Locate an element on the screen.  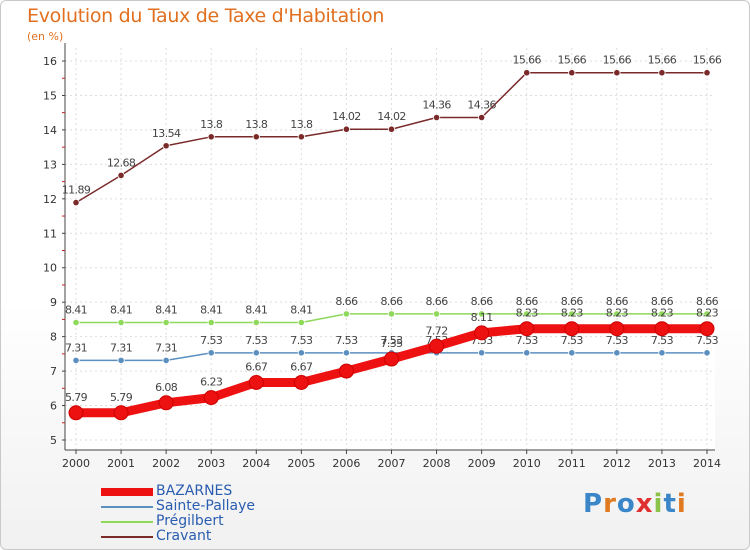
data-label-bazarnes: 6.23 is located at coordinates (211, 382).